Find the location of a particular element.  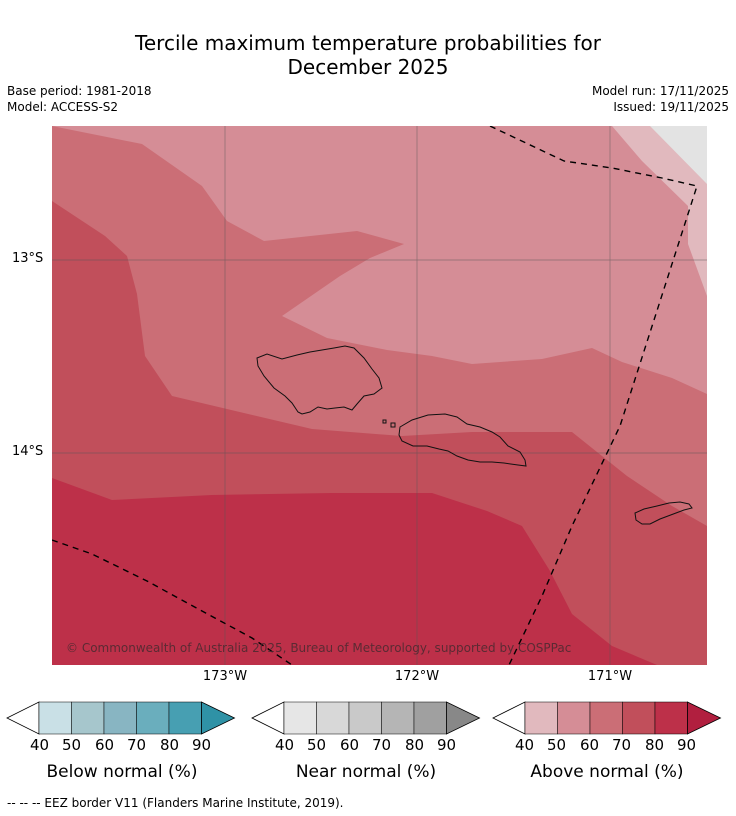

tick-below-80: 80 is located at coordinates (170, 745).